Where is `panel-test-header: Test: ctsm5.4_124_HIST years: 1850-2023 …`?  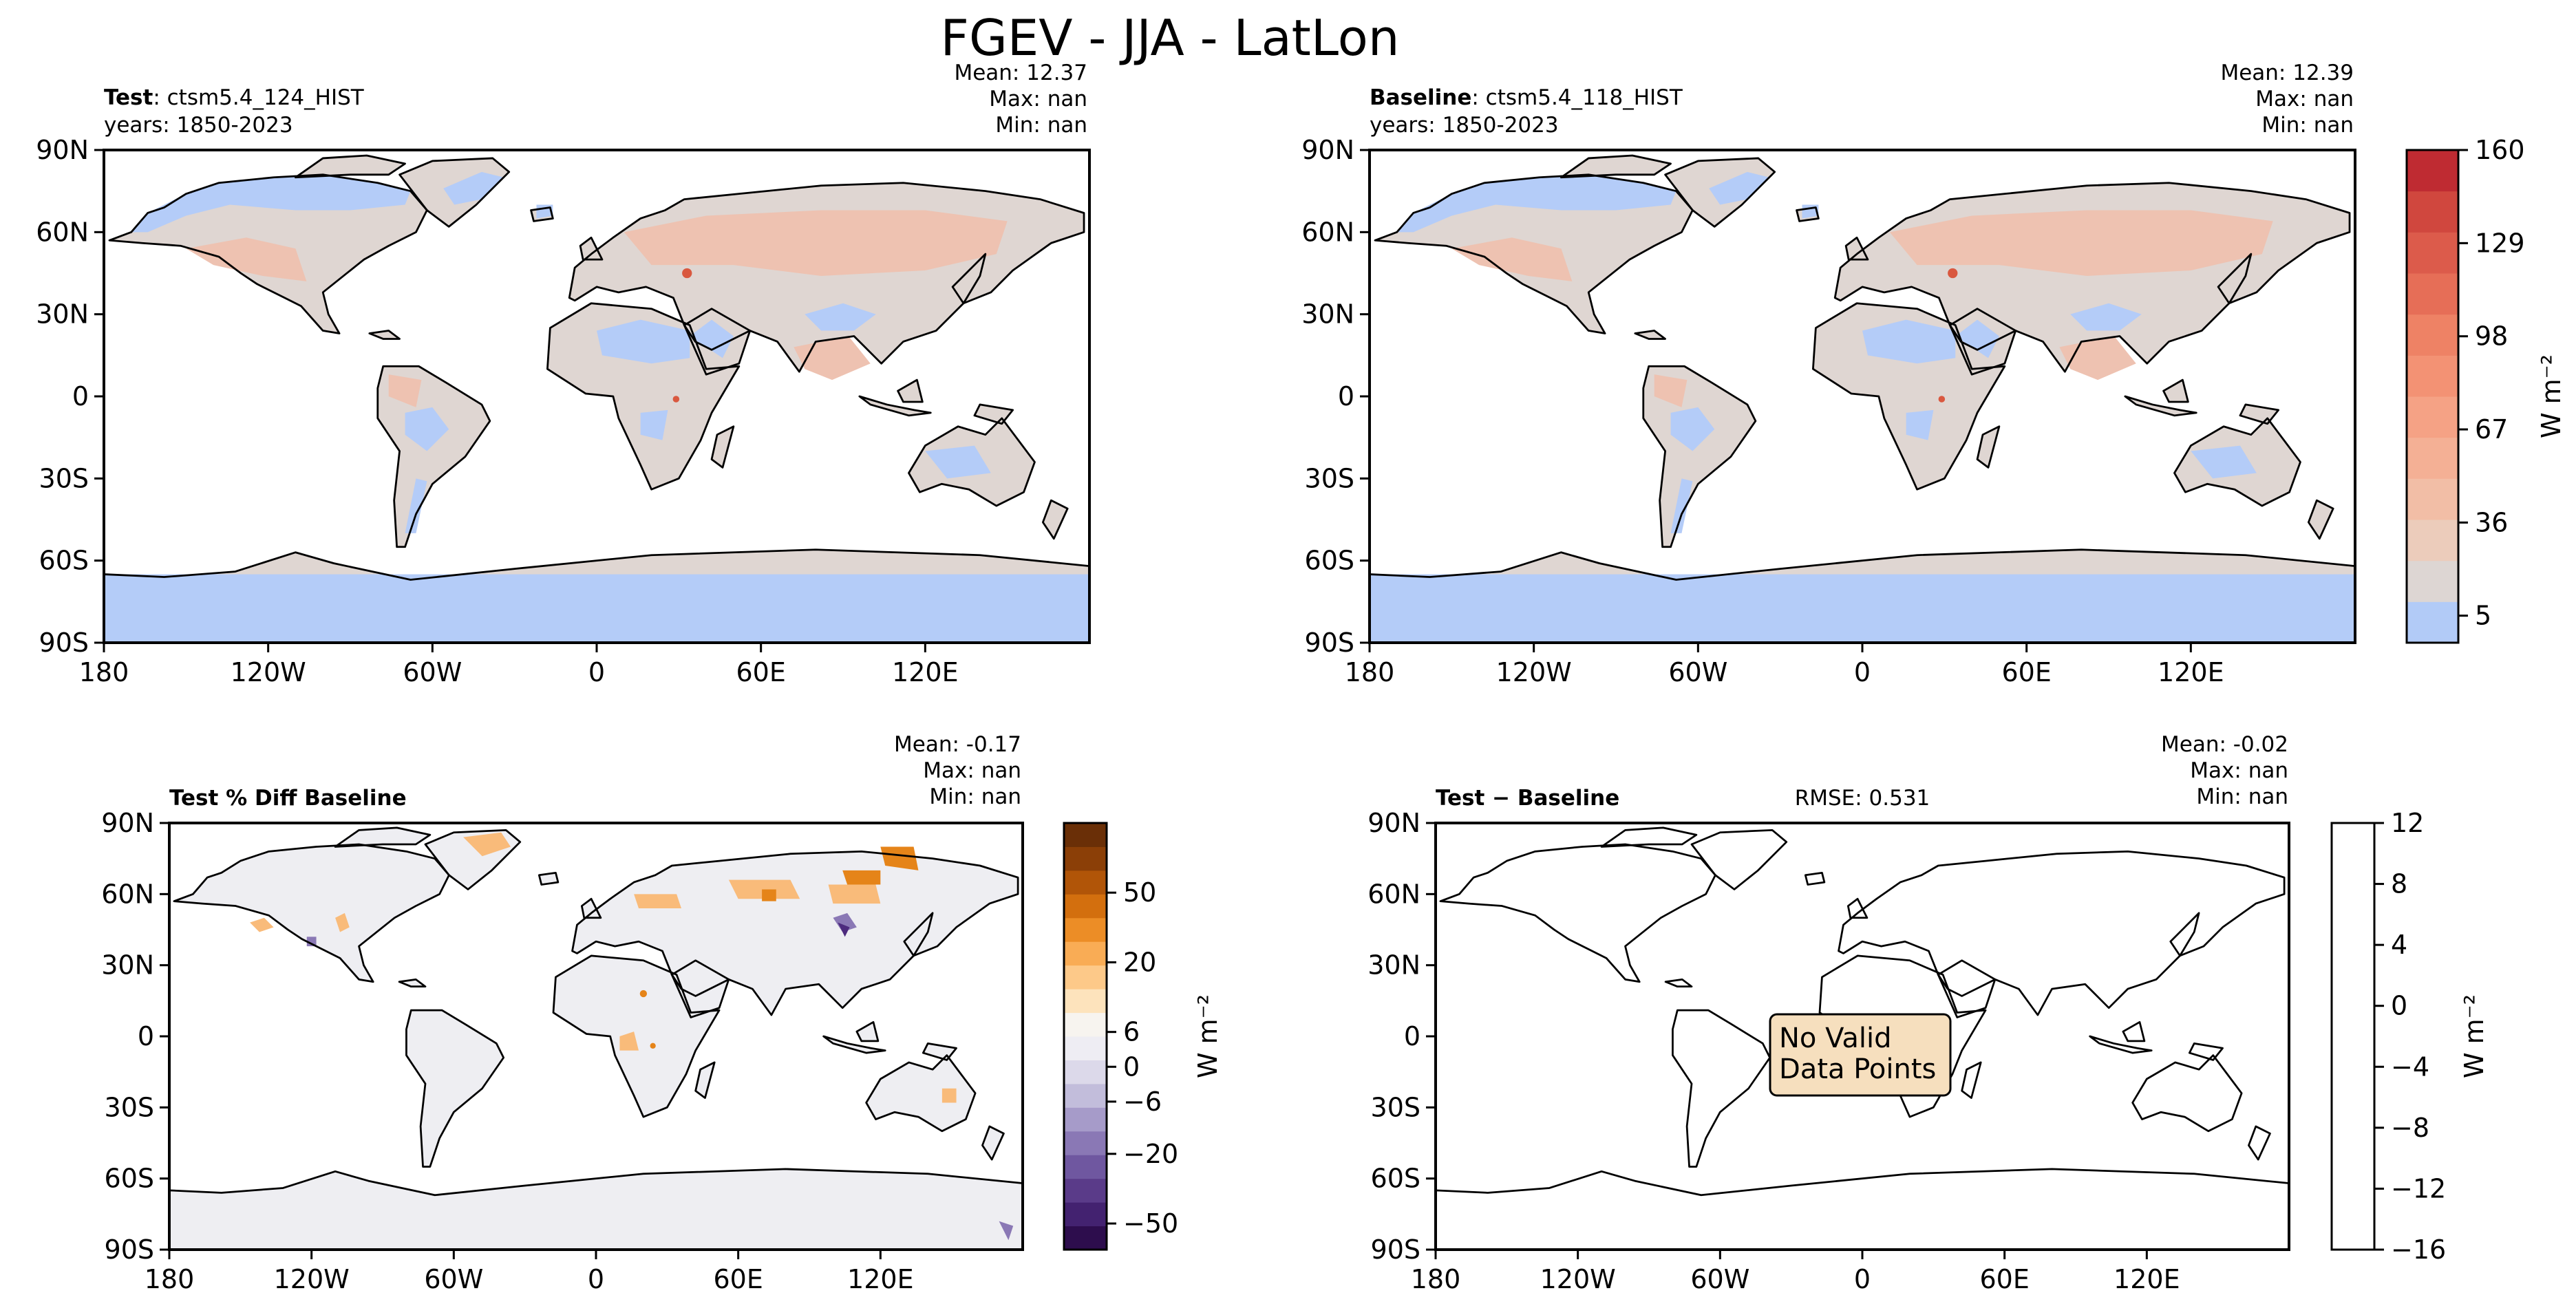 panel-test-header: Test: ctsm5.4_124_HIST years: 1850-2023 … is located at coordinates (595, 99).